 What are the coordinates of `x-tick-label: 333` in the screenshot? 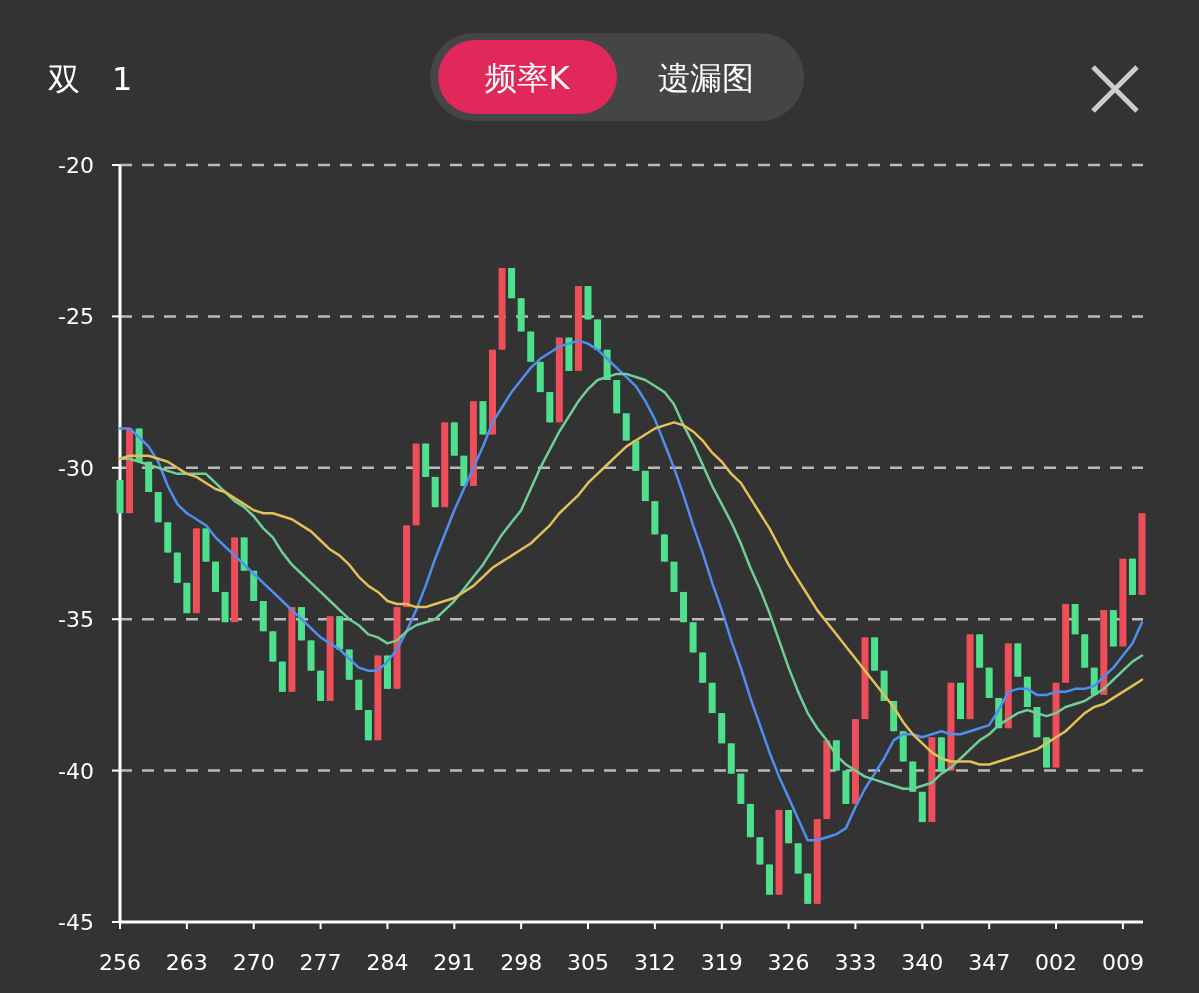 It's located at (855, 962).